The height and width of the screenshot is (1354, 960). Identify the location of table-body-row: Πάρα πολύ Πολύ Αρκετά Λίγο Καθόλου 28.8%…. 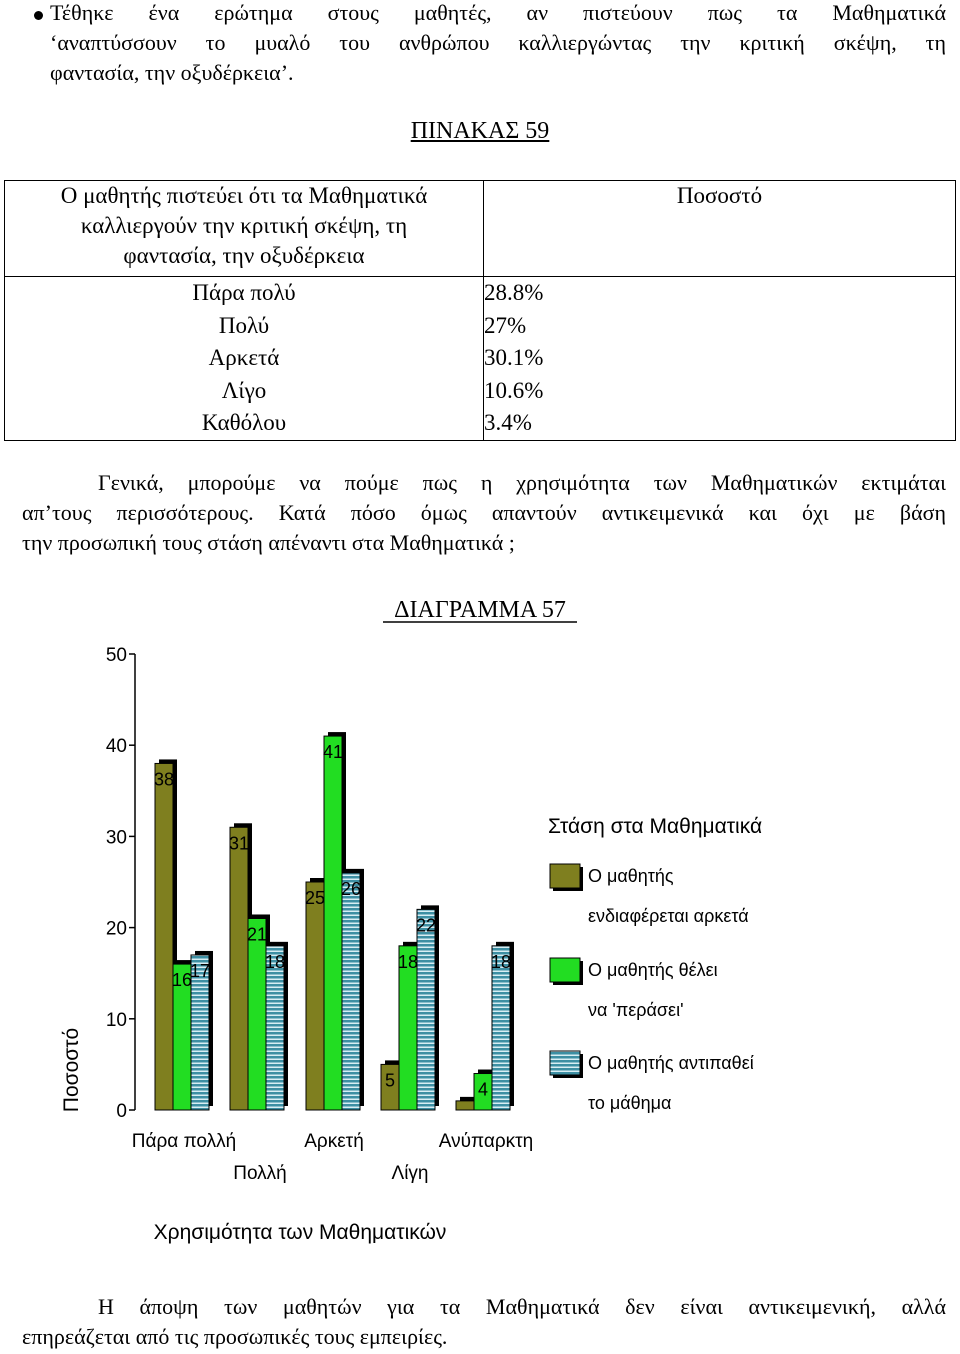
(480, 358).